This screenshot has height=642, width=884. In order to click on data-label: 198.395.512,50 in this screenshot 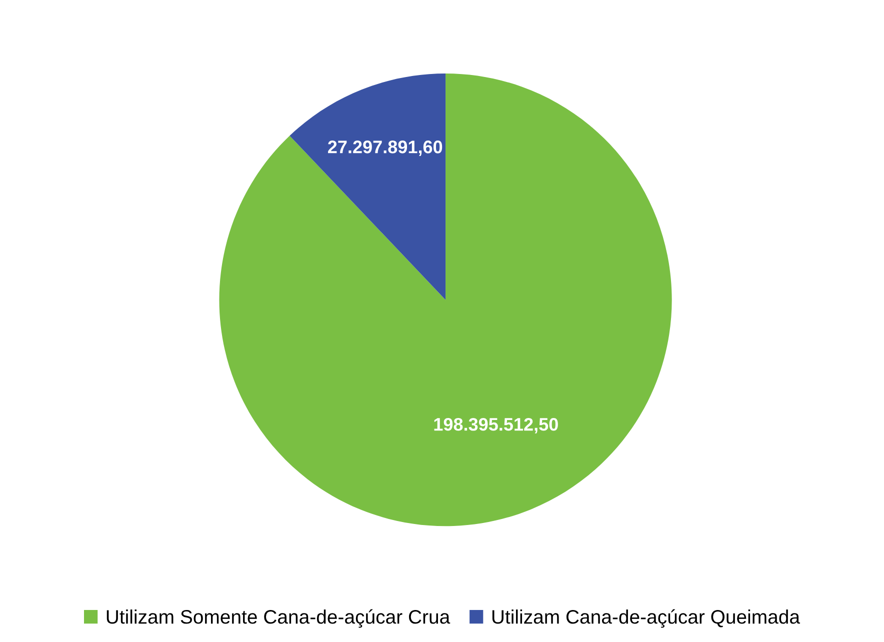, I will do `click(496, 426)`.